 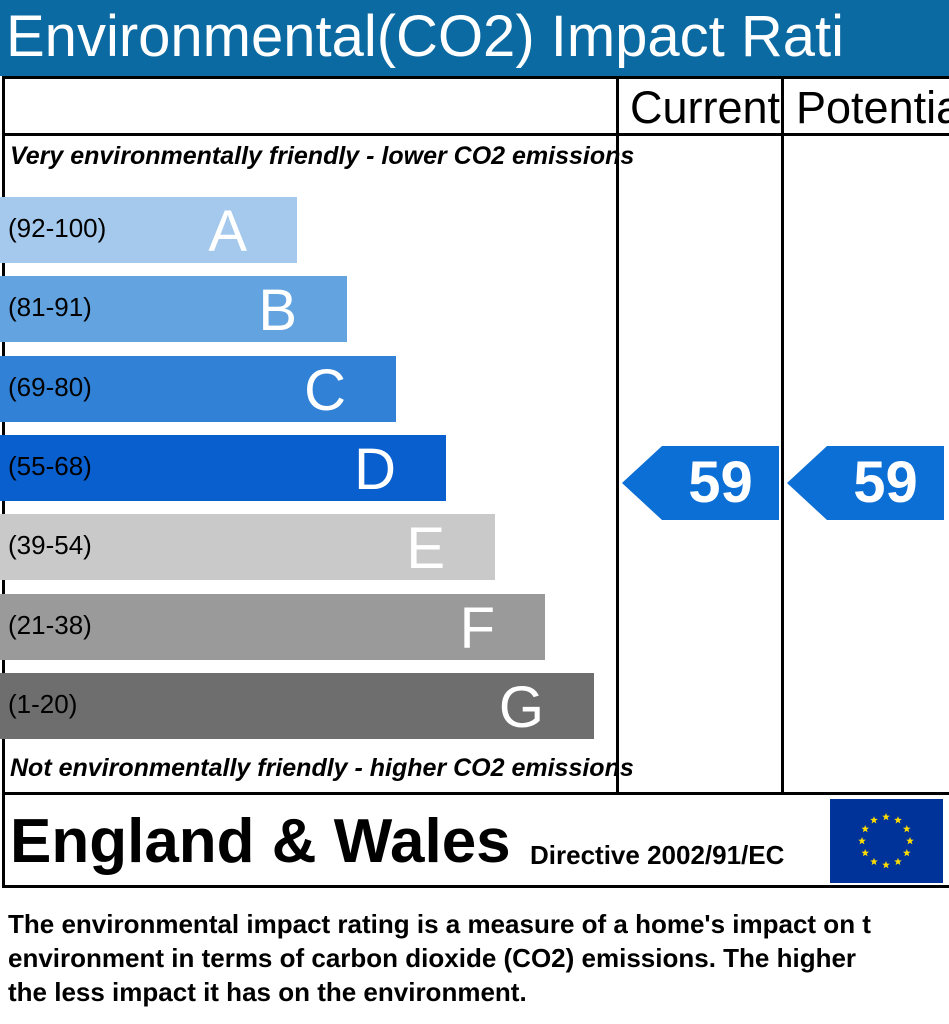 What do you see at coordinates (657, 855) in the screenshot?
I see `directive-label: Directive 2002/91/EC` at bounding box center [657, 855].